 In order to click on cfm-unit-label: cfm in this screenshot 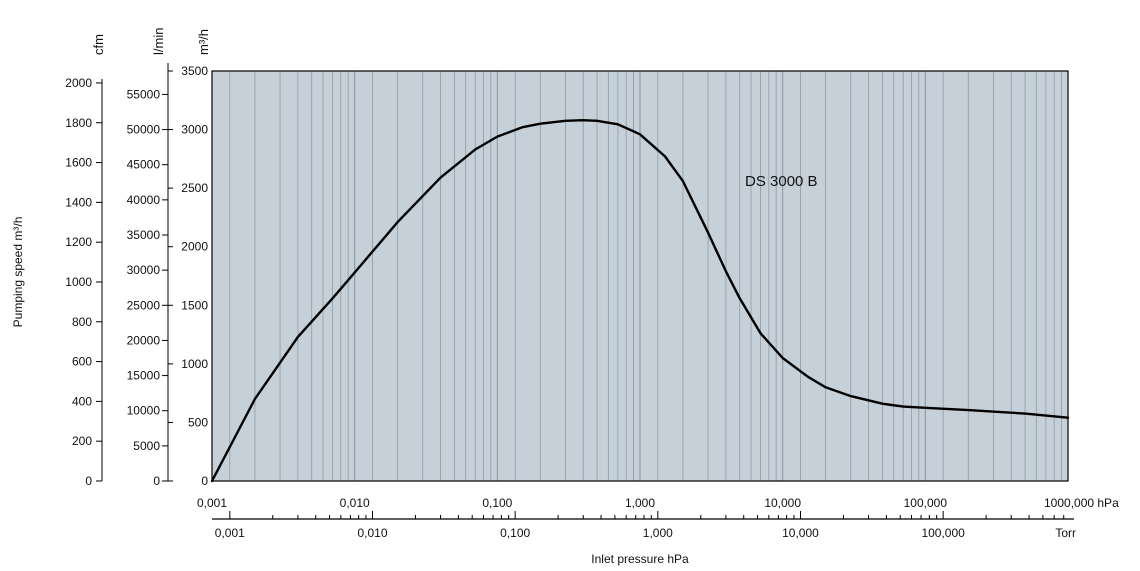, I will do `click(98, 44)`.